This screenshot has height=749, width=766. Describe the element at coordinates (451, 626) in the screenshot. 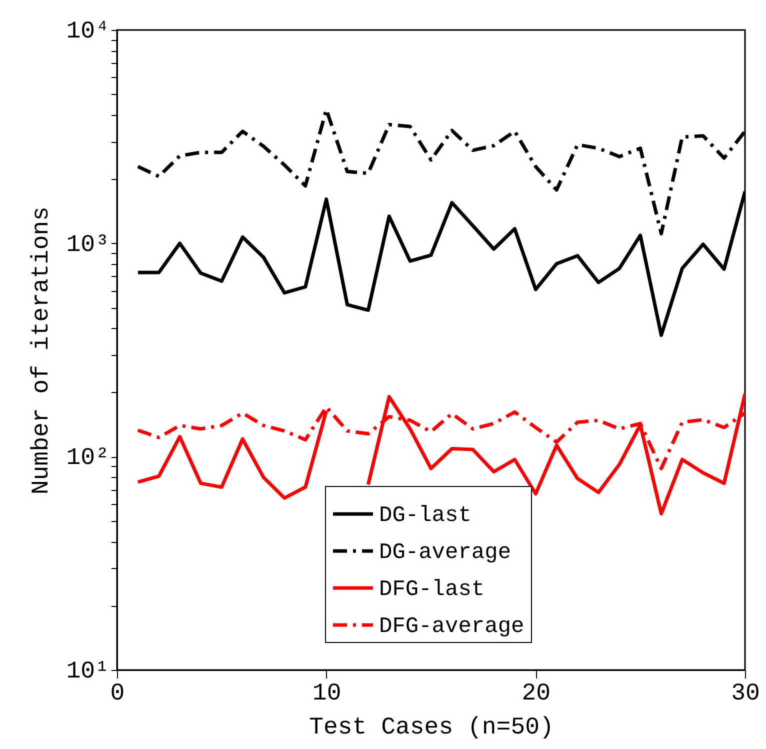

I see `legend-label: DFG-average` at that location.